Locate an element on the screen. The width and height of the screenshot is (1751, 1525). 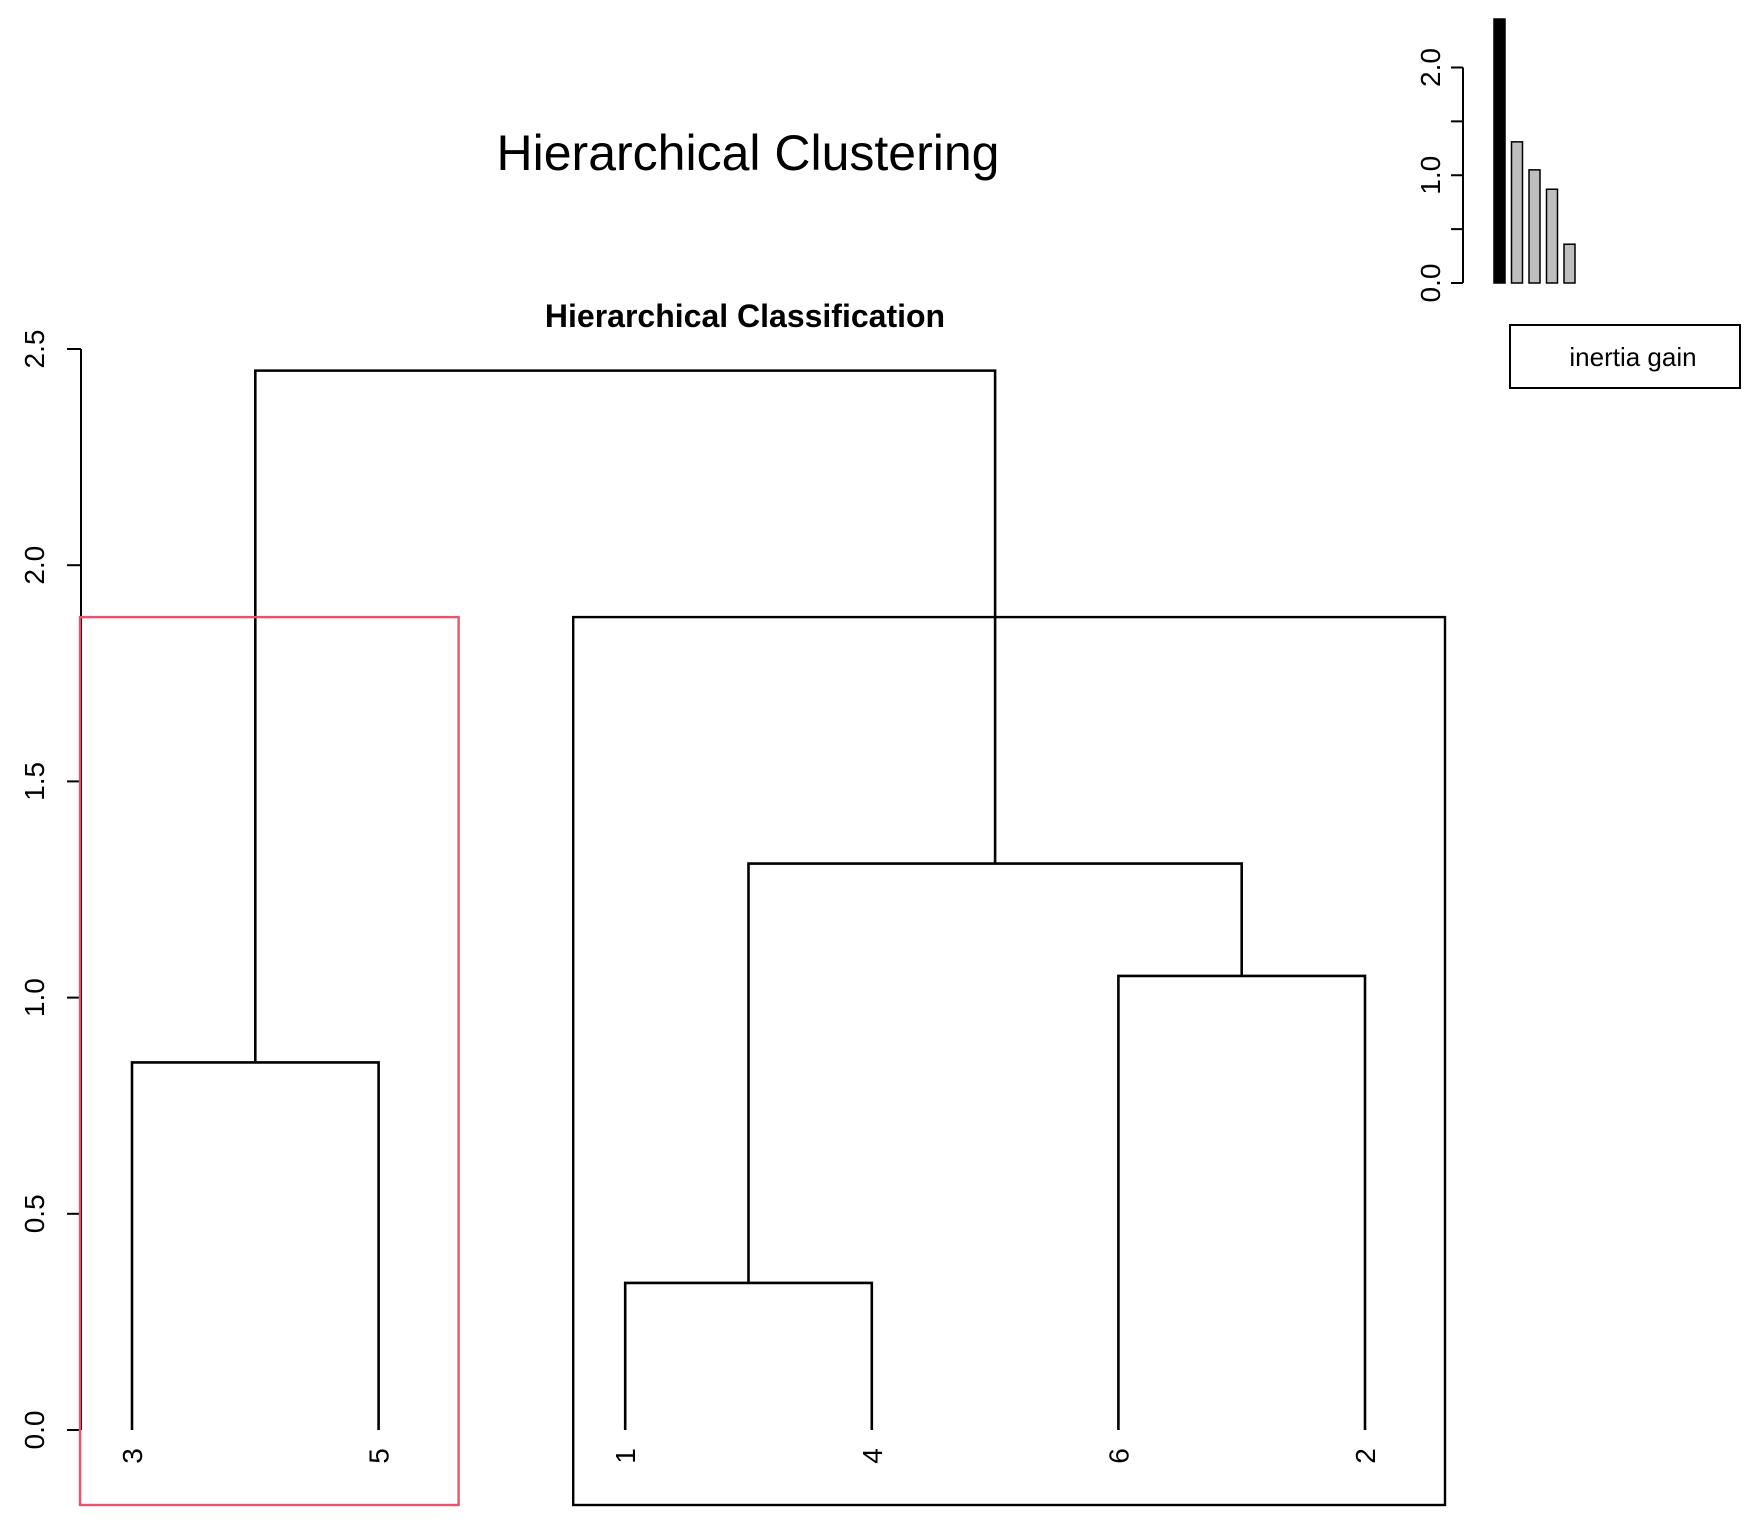
dendrogram-leaf-labels: 3 5 1 4 6 2 is located at coordinates (749, 1456).